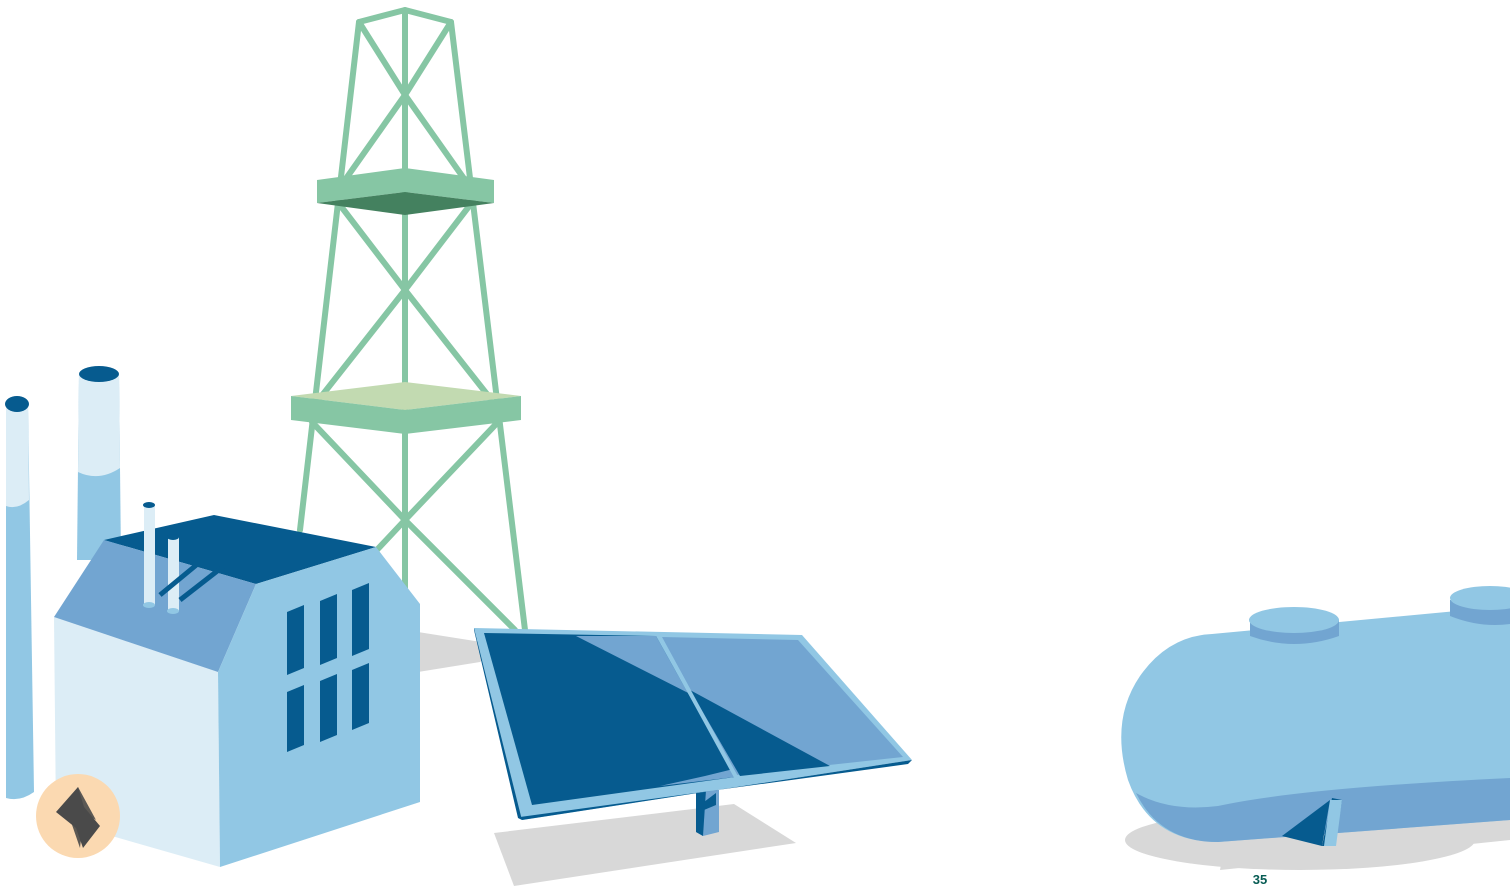 This screenshot has width=1510, height=886. I want to click on storage-tank, so click(1315, 716).